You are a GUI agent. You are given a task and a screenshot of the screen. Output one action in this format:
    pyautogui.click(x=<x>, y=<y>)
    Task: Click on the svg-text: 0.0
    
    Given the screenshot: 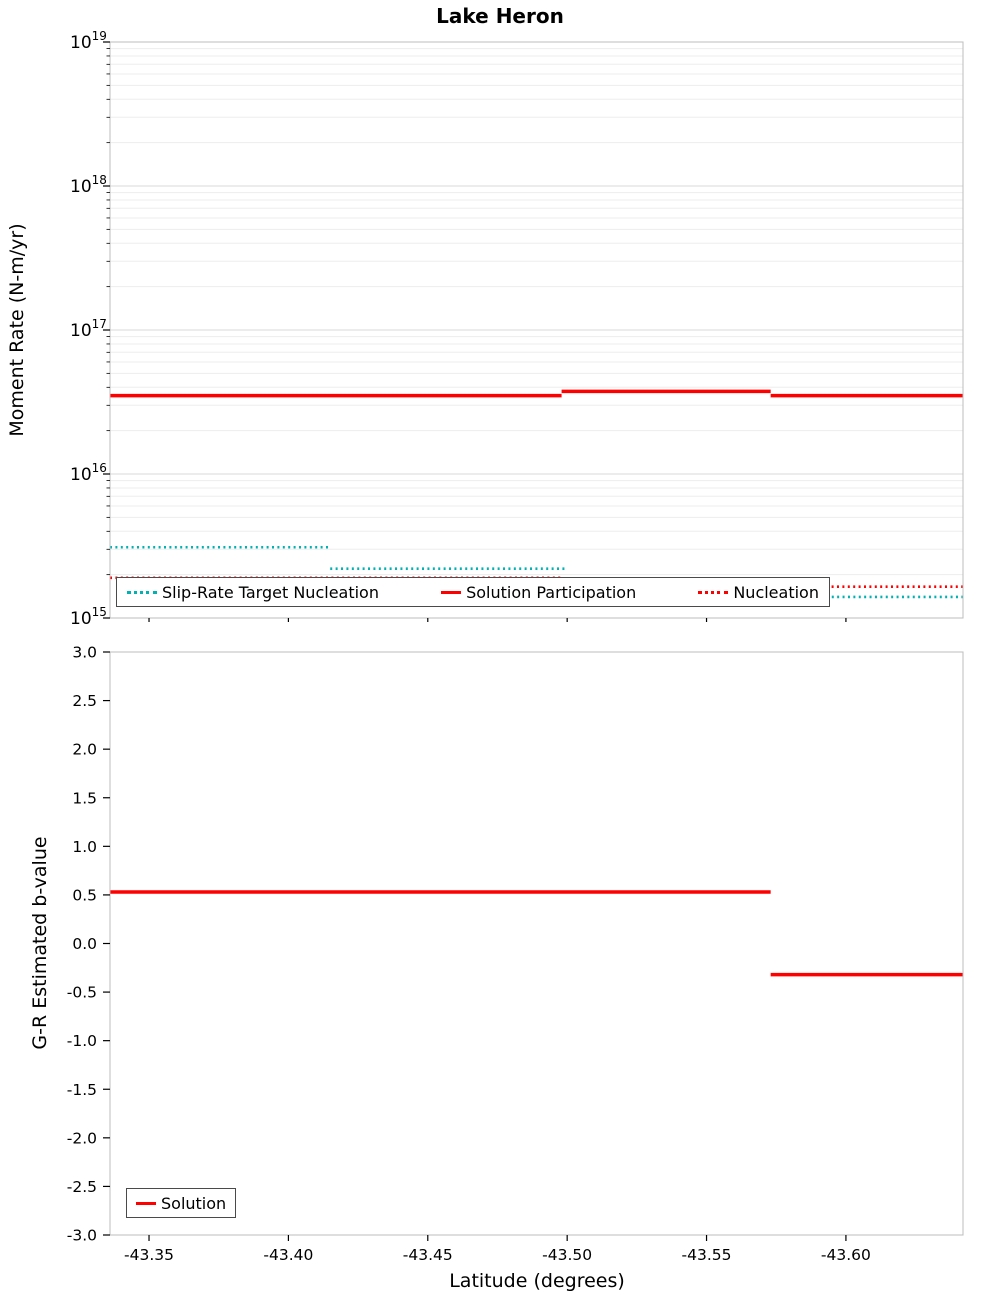 What is the action you would take?
    pyautogui.click(x=84, y=944)
    